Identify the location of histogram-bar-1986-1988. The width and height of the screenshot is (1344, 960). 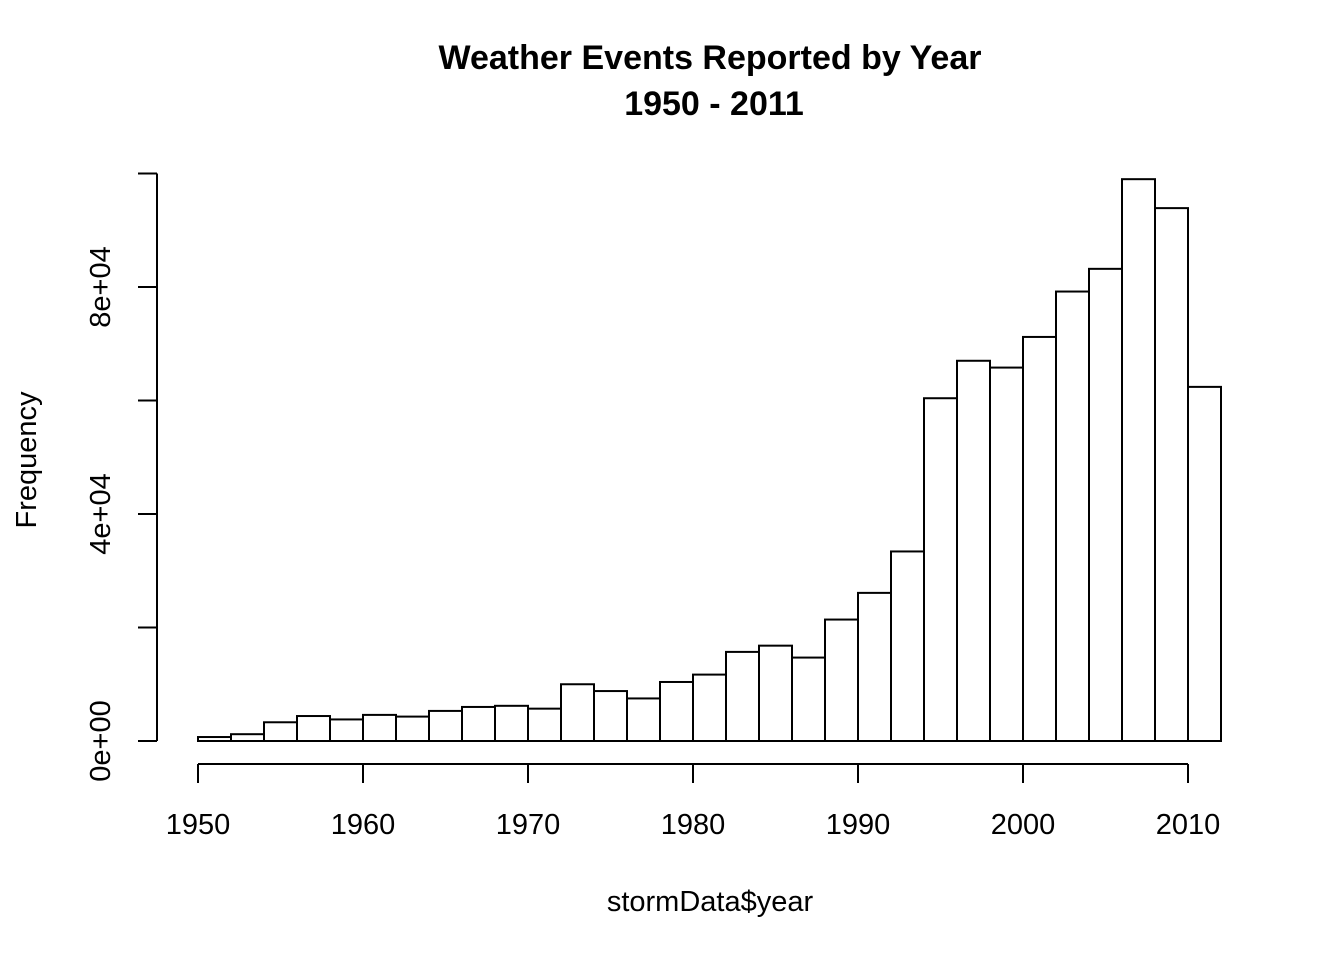
(808, 699).